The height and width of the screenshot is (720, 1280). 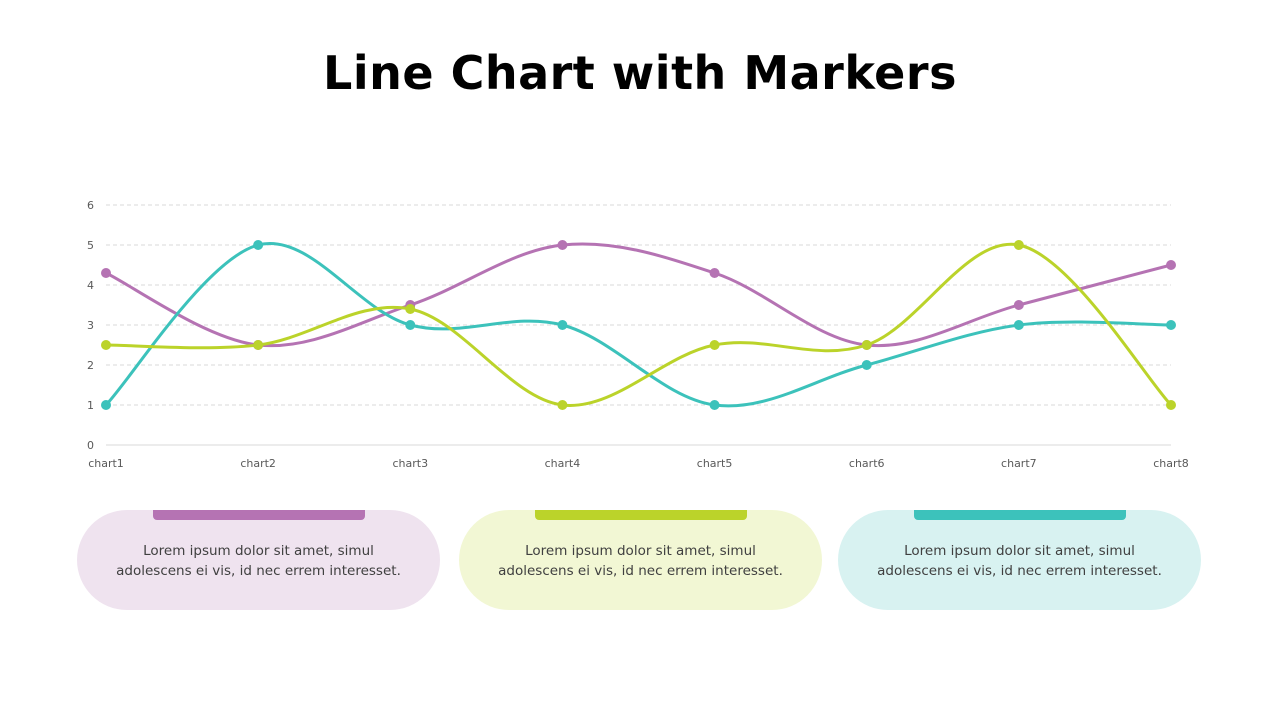 What do you see at coordinates (90, 445) in the screenshot?
I see `y-tick-label: 0` at bounding box center [90, 445].